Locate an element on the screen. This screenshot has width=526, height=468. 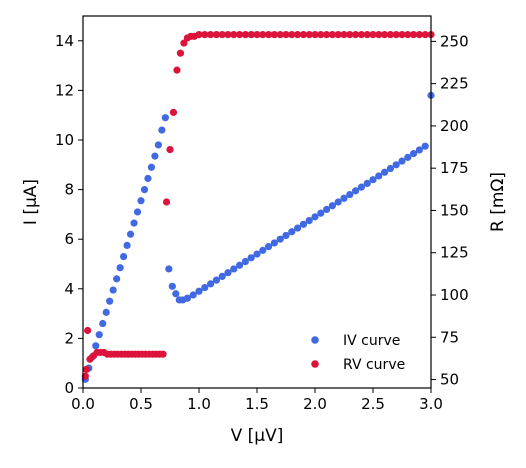
x-tick-label: 1.0 is located at coordinates (199, 404).